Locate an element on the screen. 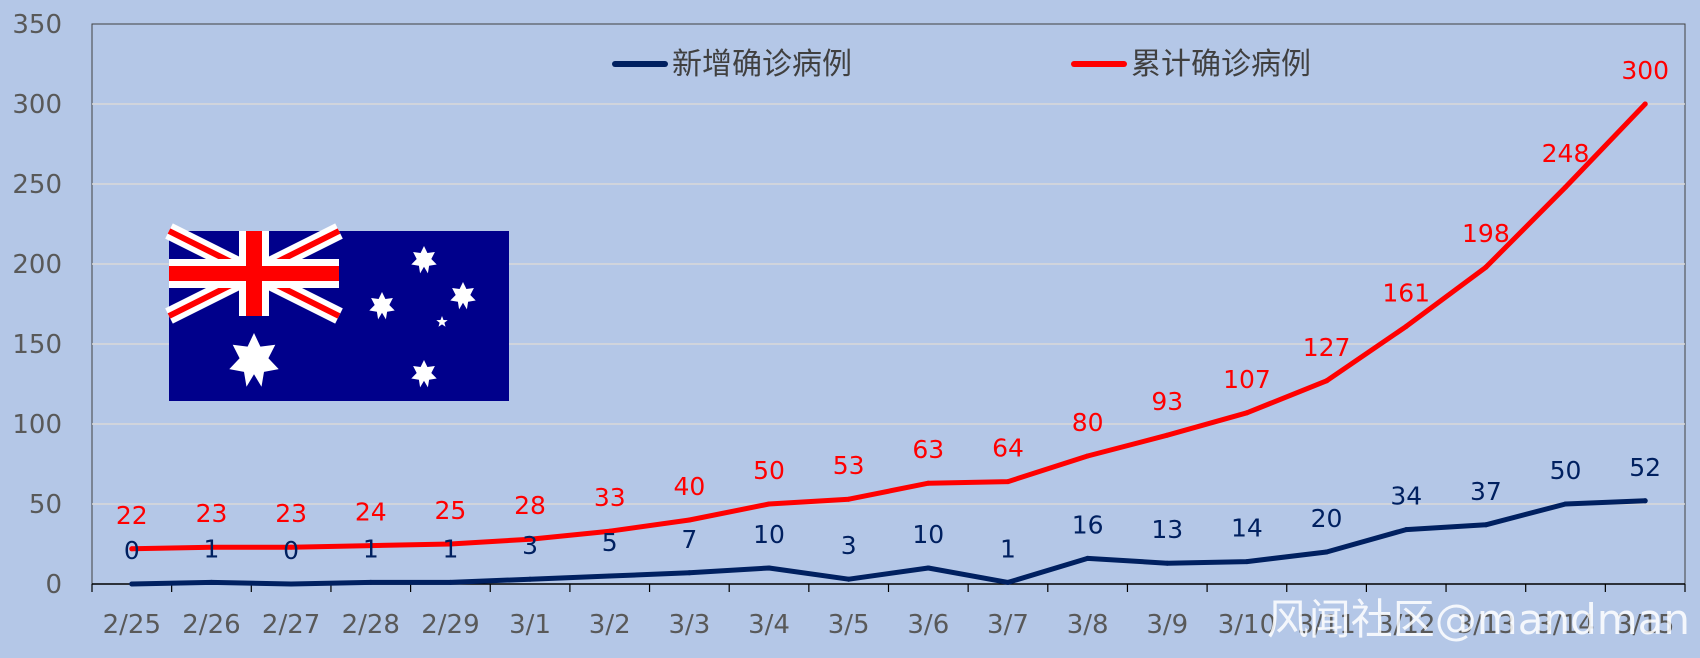 The height and width of the screenshot is (658, 1700). data-label-new-cases: 20 is located at coordinates (1327, 518).